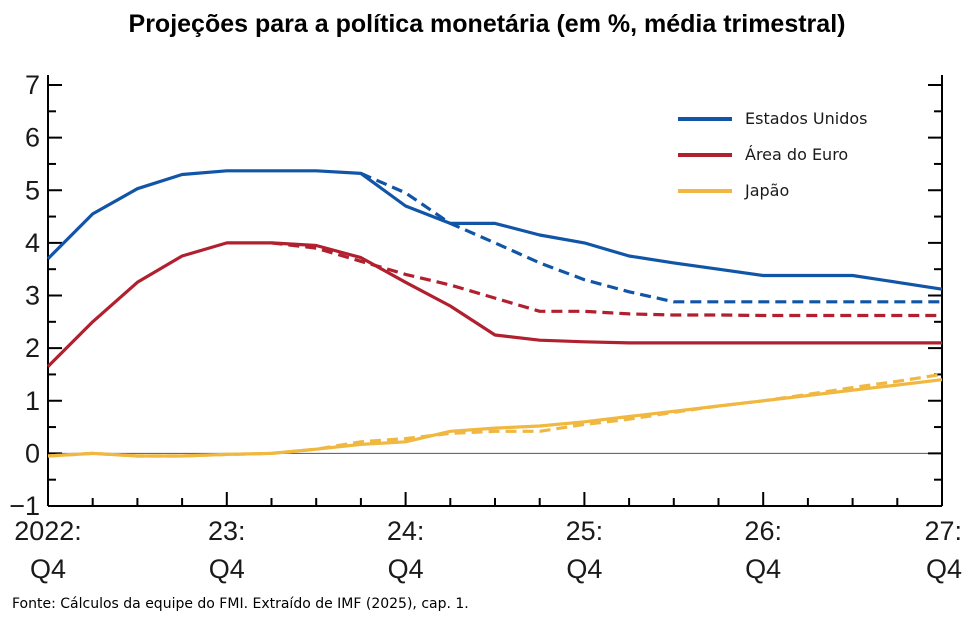 This screenshot has width=974, height=627. I want to click on y-tick-label: 6, so click(32, 138).